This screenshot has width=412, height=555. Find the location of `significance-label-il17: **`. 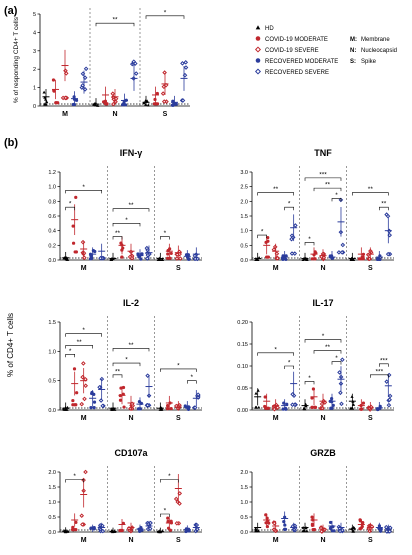

significance-label-il17: ** is located at coordinates (328, 347).